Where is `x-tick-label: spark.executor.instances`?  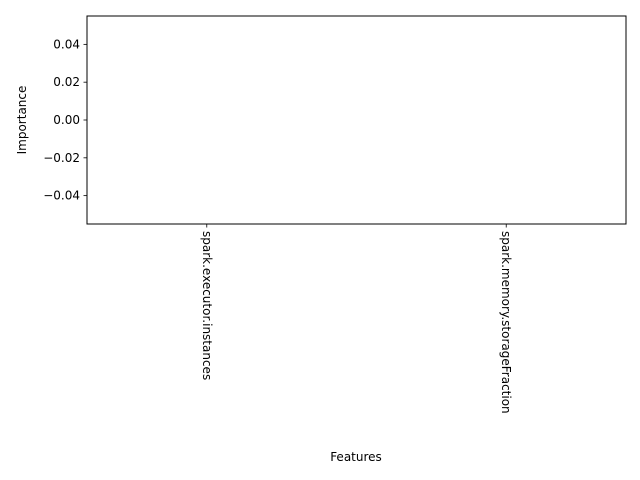
x-tick-label: spark.executor.instances is located at coordinates (207, 305).